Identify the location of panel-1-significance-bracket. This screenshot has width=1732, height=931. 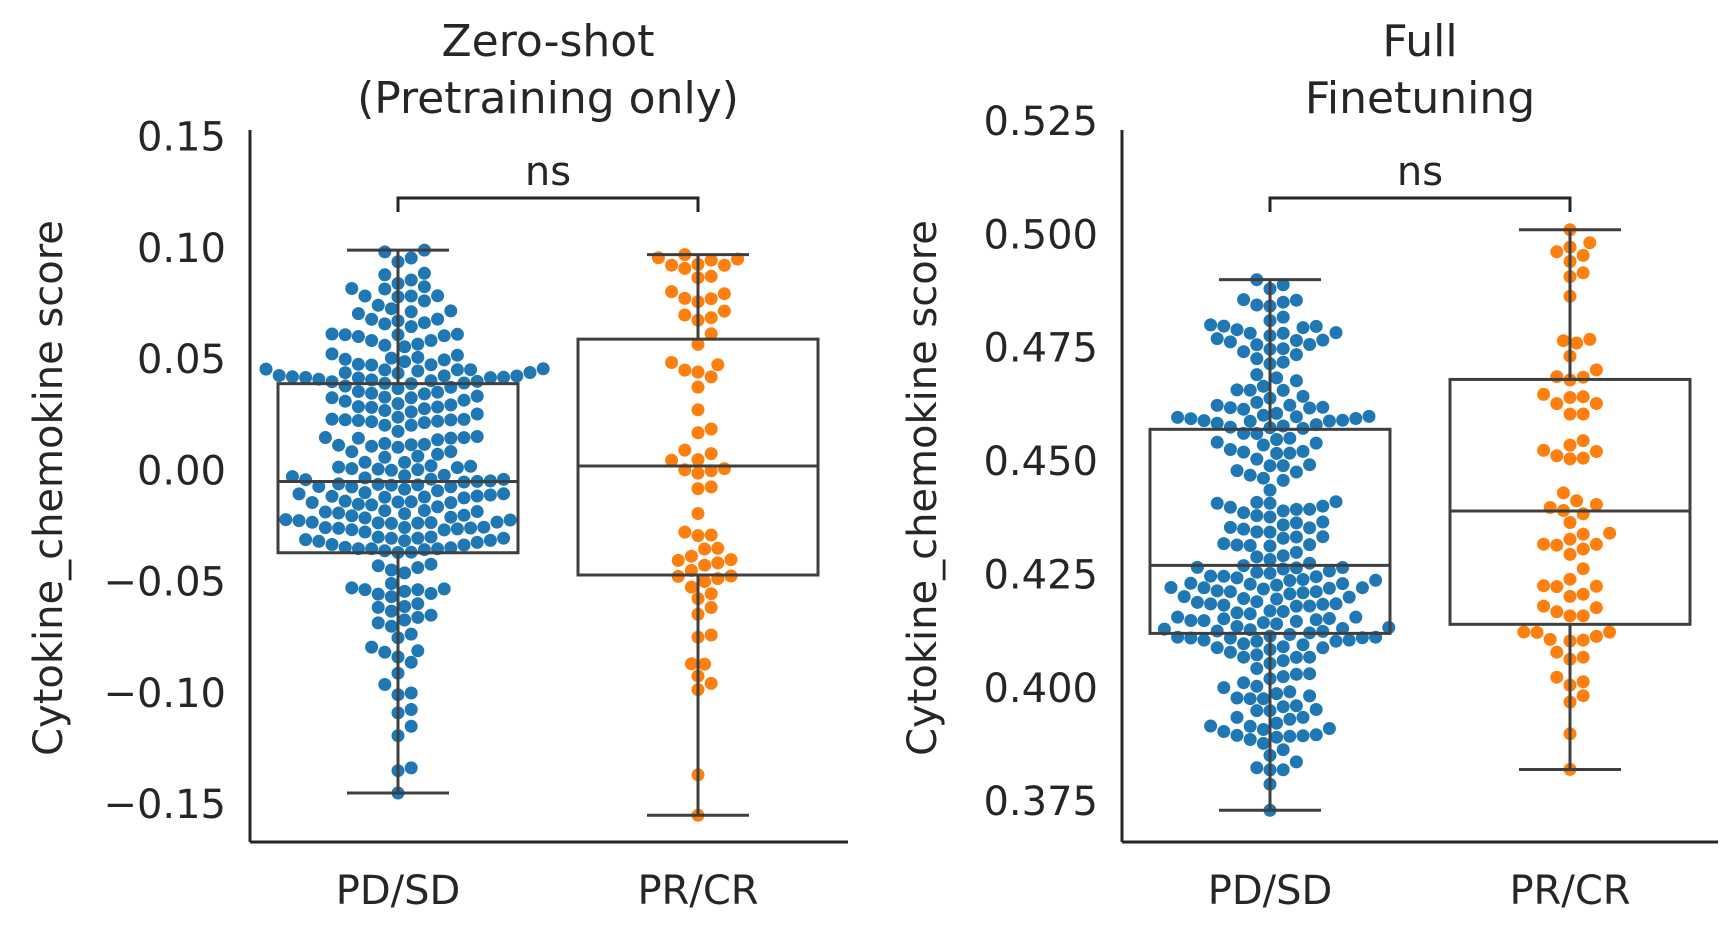
(548, 204).